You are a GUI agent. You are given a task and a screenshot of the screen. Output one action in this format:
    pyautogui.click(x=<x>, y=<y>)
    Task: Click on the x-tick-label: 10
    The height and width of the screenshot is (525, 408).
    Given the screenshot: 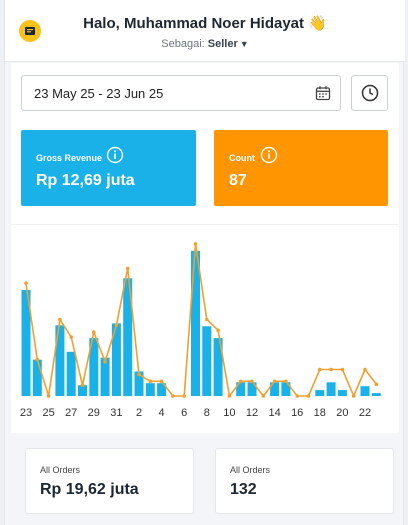 What is the action you would take?
    pyautogui.click(x=229, y=413)
    